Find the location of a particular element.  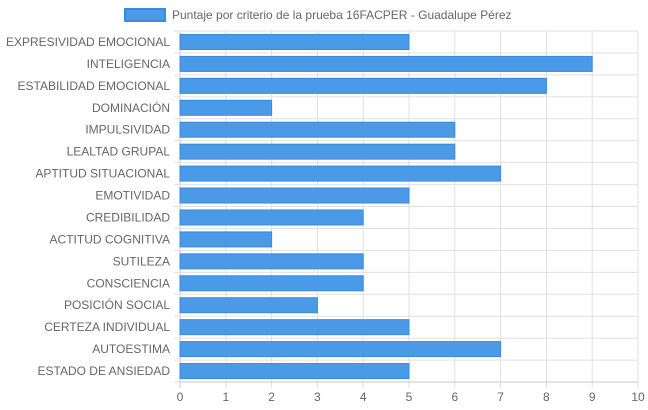

x-axis-ticks: 0 1 2 3 4 5 6 7 8 9 10 is located at coordinates (411, 397).